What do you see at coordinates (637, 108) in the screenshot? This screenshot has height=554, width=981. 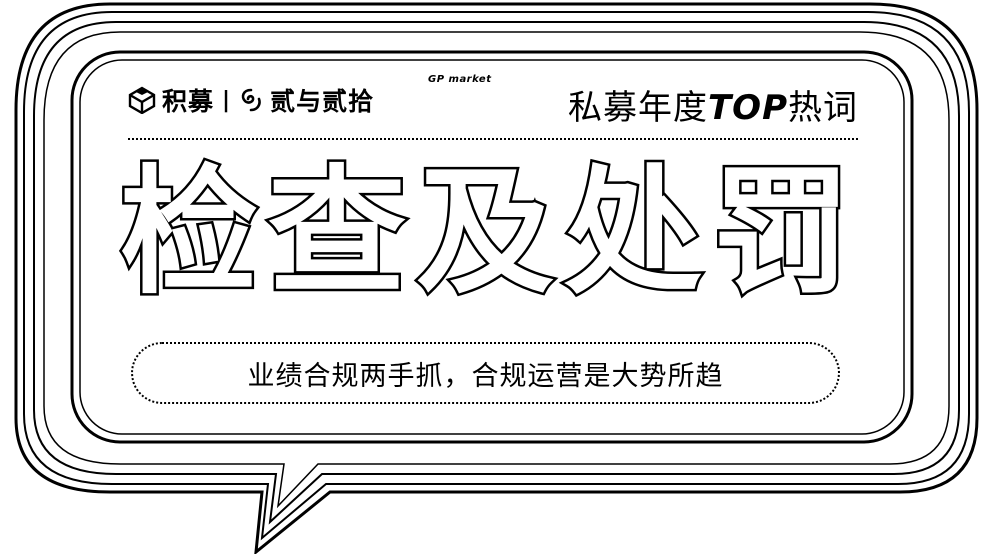 I see `header-title-prefix: 私募年度` at bounding box center [637, 108].